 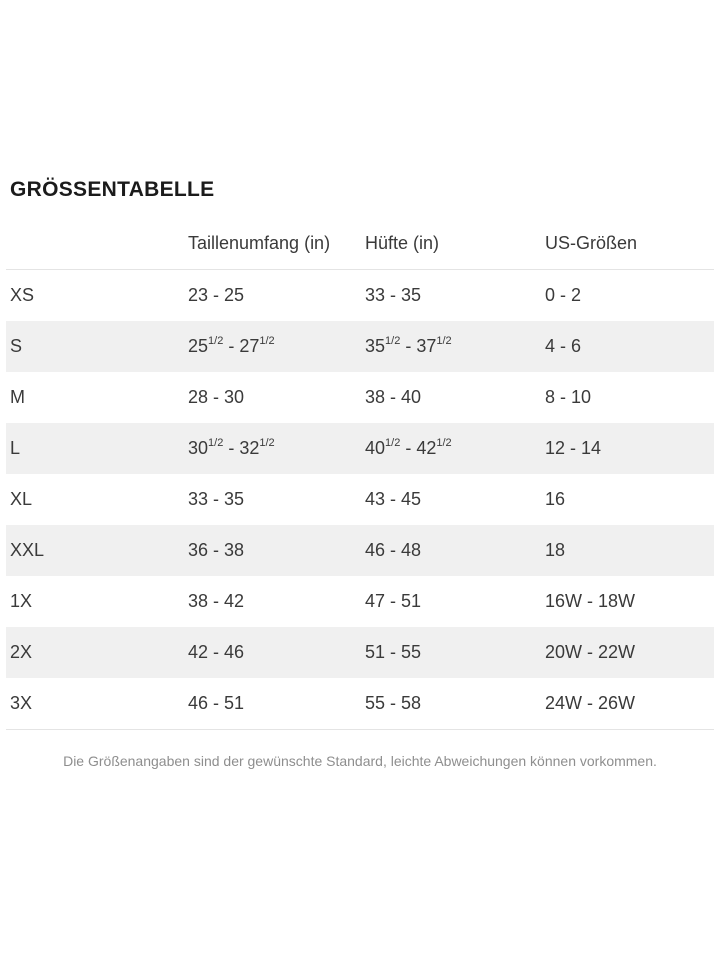 I want to click on hip-cell: 43 - 45, so click(x=393, y=499).